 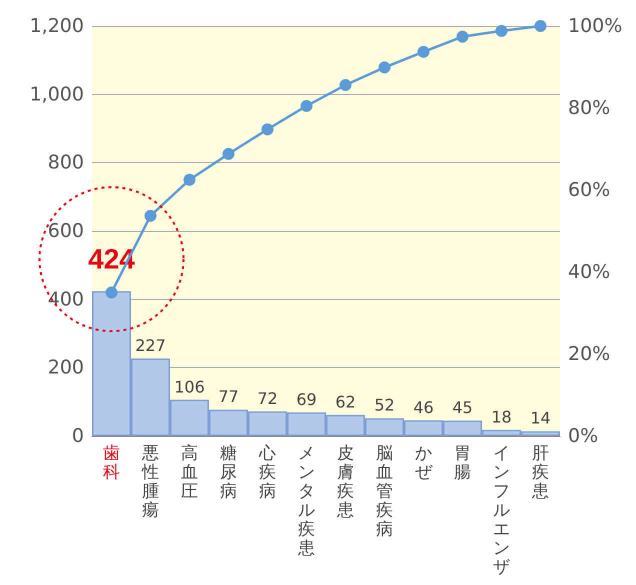 I want to click on x-tick-label: メンタル疾患, so click(x=306, y=501).